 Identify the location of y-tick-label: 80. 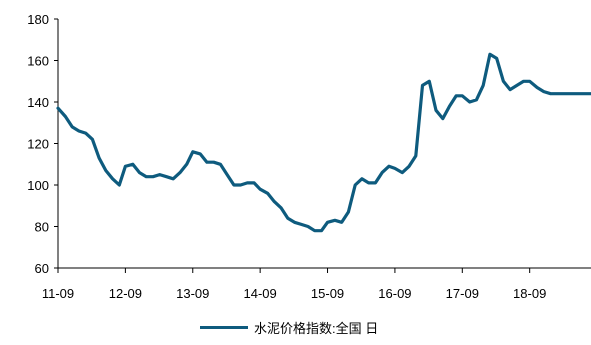
(42, 227).